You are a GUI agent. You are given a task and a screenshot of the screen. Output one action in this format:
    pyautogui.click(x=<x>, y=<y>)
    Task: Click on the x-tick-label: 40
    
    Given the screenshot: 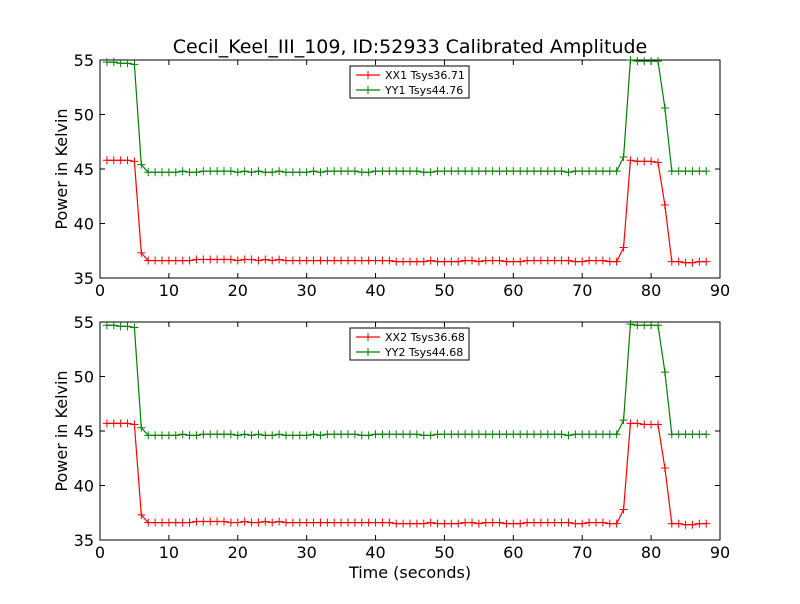 What is the action you would take?
    pyautogui.click(x=375, y=290)
    